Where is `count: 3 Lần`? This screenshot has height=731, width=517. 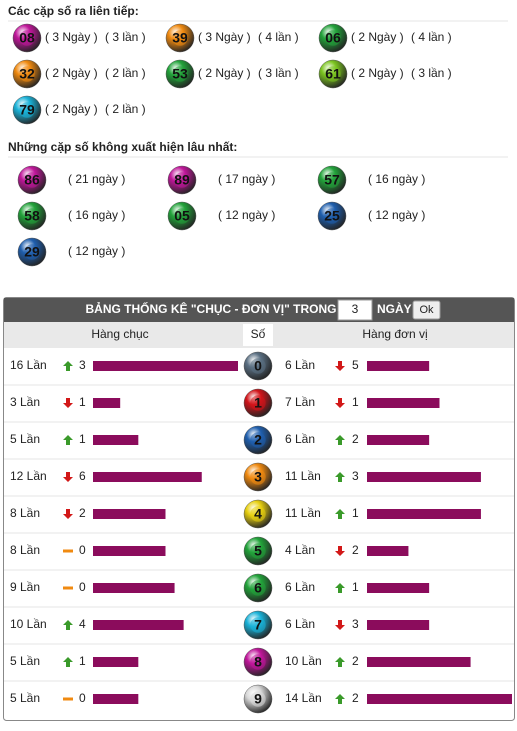 count: 3 Lần is located at coordinates (25, 402).